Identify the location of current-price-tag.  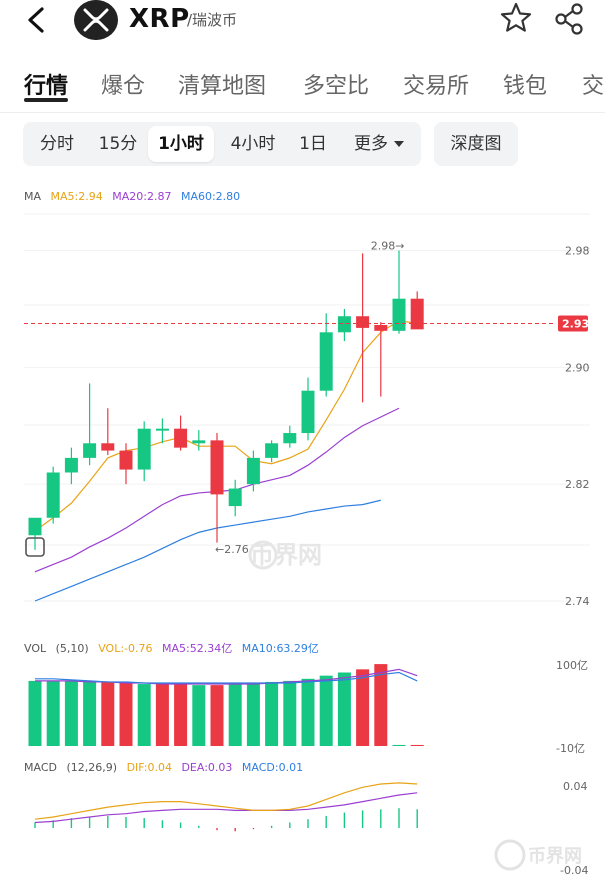
(573, 323).